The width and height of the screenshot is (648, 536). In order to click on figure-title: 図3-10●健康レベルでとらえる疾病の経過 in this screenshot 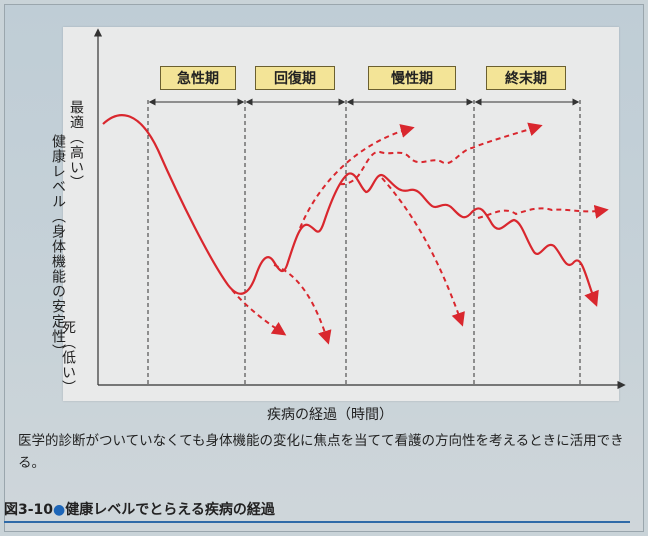, I will do `click(139, 509)`.